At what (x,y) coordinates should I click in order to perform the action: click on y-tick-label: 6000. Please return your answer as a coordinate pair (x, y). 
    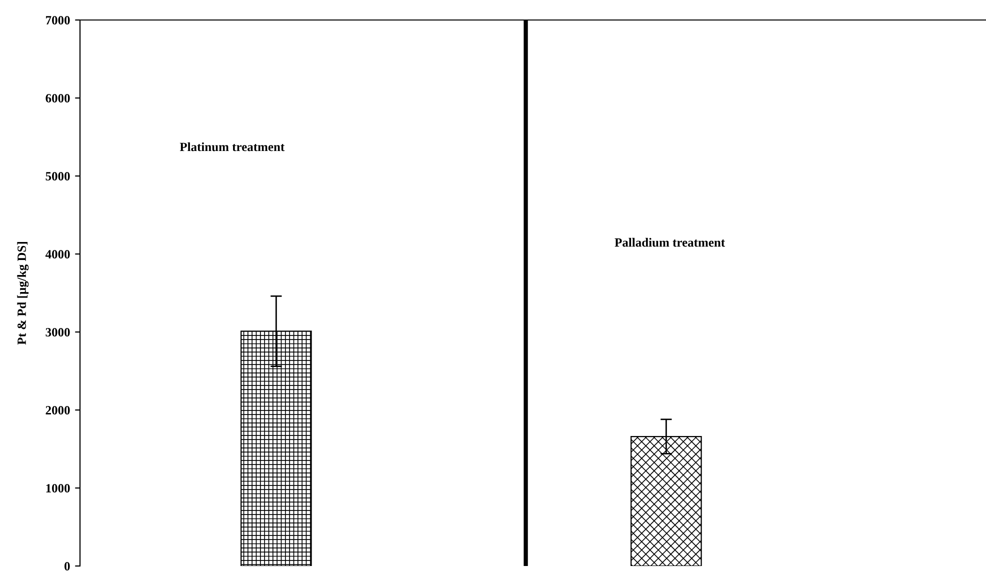
    Looking at the image, I should click on (58, 98).